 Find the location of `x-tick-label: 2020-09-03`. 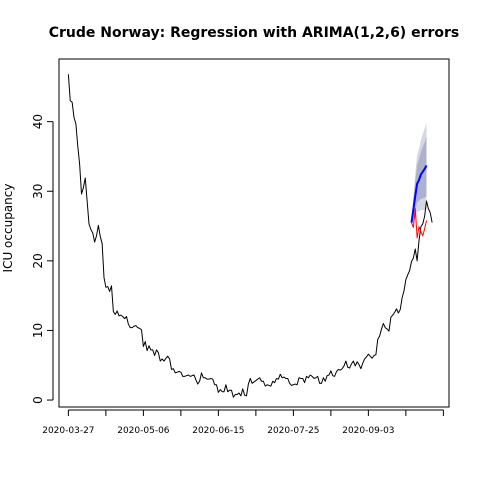

x-tick-label: 2020-09-03 is located at coordinates (368, 431).